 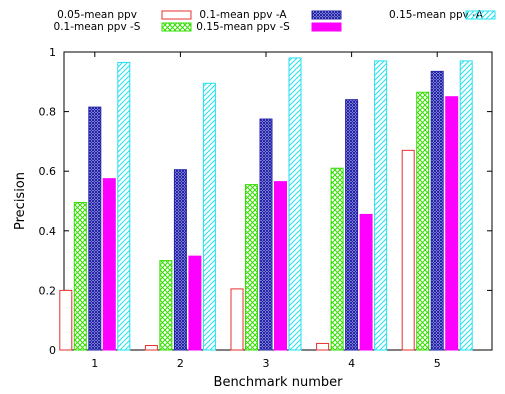 What do you see at coordinates (437, 363) in the screenshot?
I see `x-tick-label: 5` at bounding box center [437, 363].